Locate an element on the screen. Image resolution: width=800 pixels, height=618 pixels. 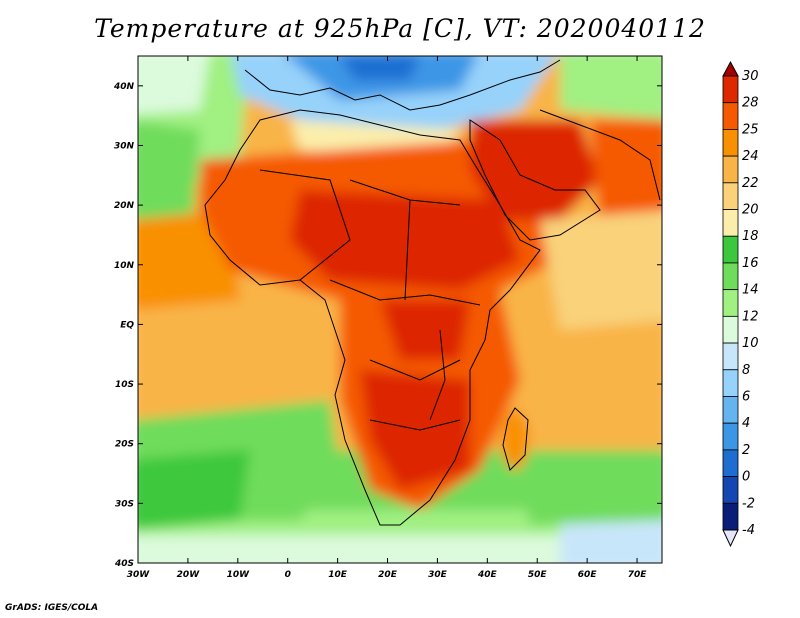
lat-tick-label: 30S is located at coordinates (124, 504).